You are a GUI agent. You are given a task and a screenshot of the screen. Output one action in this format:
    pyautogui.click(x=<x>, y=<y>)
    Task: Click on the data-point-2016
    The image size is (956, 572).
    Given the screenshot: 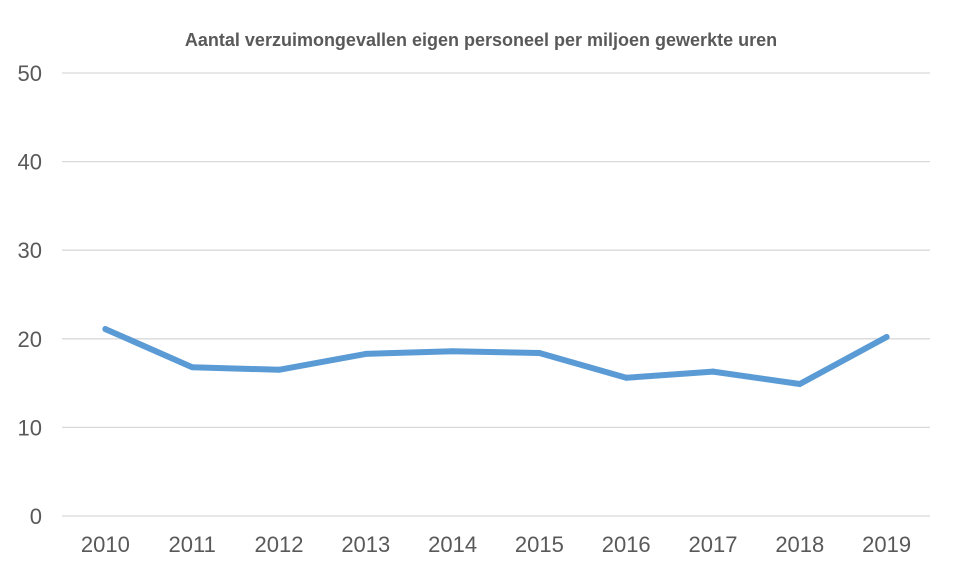 What is the action you would take?
    pyautogui.click(x=626, y=377)
    